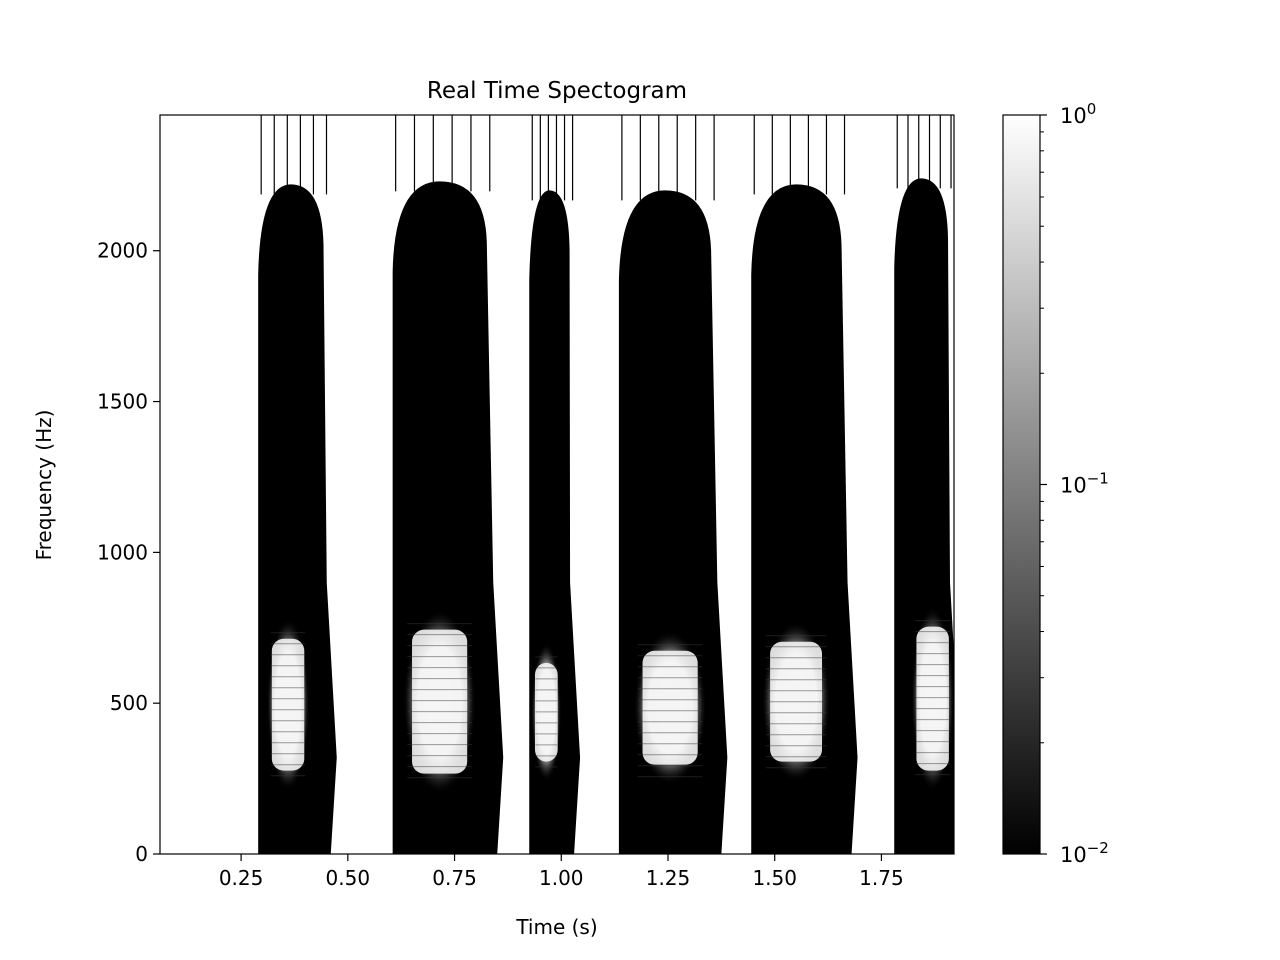 This screenshot has width=1280, height=960. Describe the element at coordinates (1084, 853) in the screenshot. I see `colorbar-tick-label: 10⁻²` at that location.